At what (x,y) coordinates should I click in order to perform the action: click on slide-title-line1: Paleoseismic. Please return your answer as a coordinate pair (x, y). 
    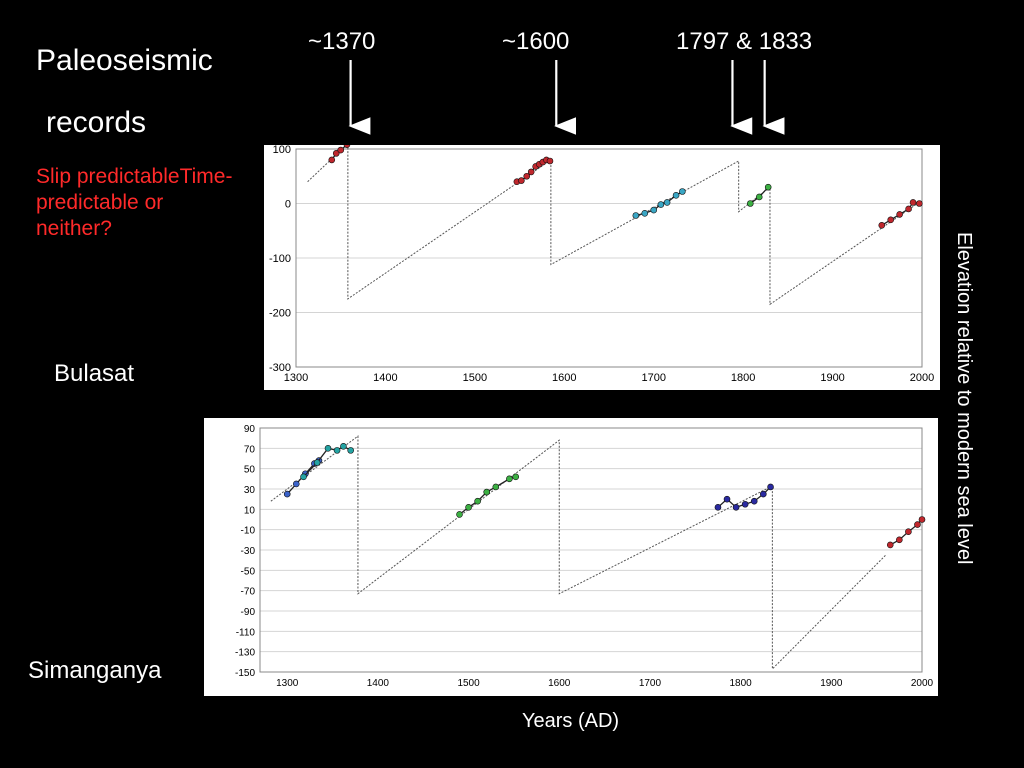
    Looking at the image, I should click on (124, 60).